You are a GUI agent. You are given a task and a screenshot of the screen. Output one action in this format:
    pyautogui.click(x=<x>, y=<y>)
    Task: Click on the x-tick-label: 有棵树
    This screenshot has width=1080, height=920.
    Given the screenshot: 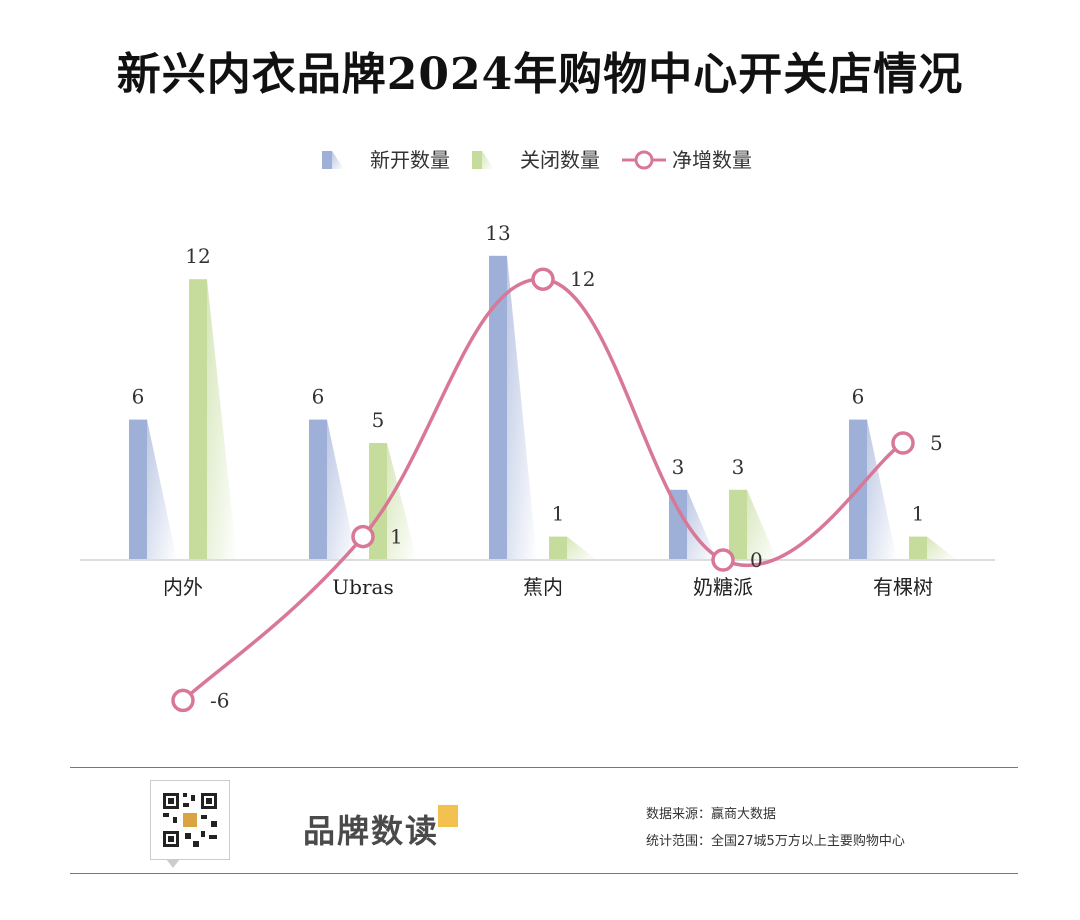 What is the action you would take?
    pyautogui.click(x=903, y=587)
    